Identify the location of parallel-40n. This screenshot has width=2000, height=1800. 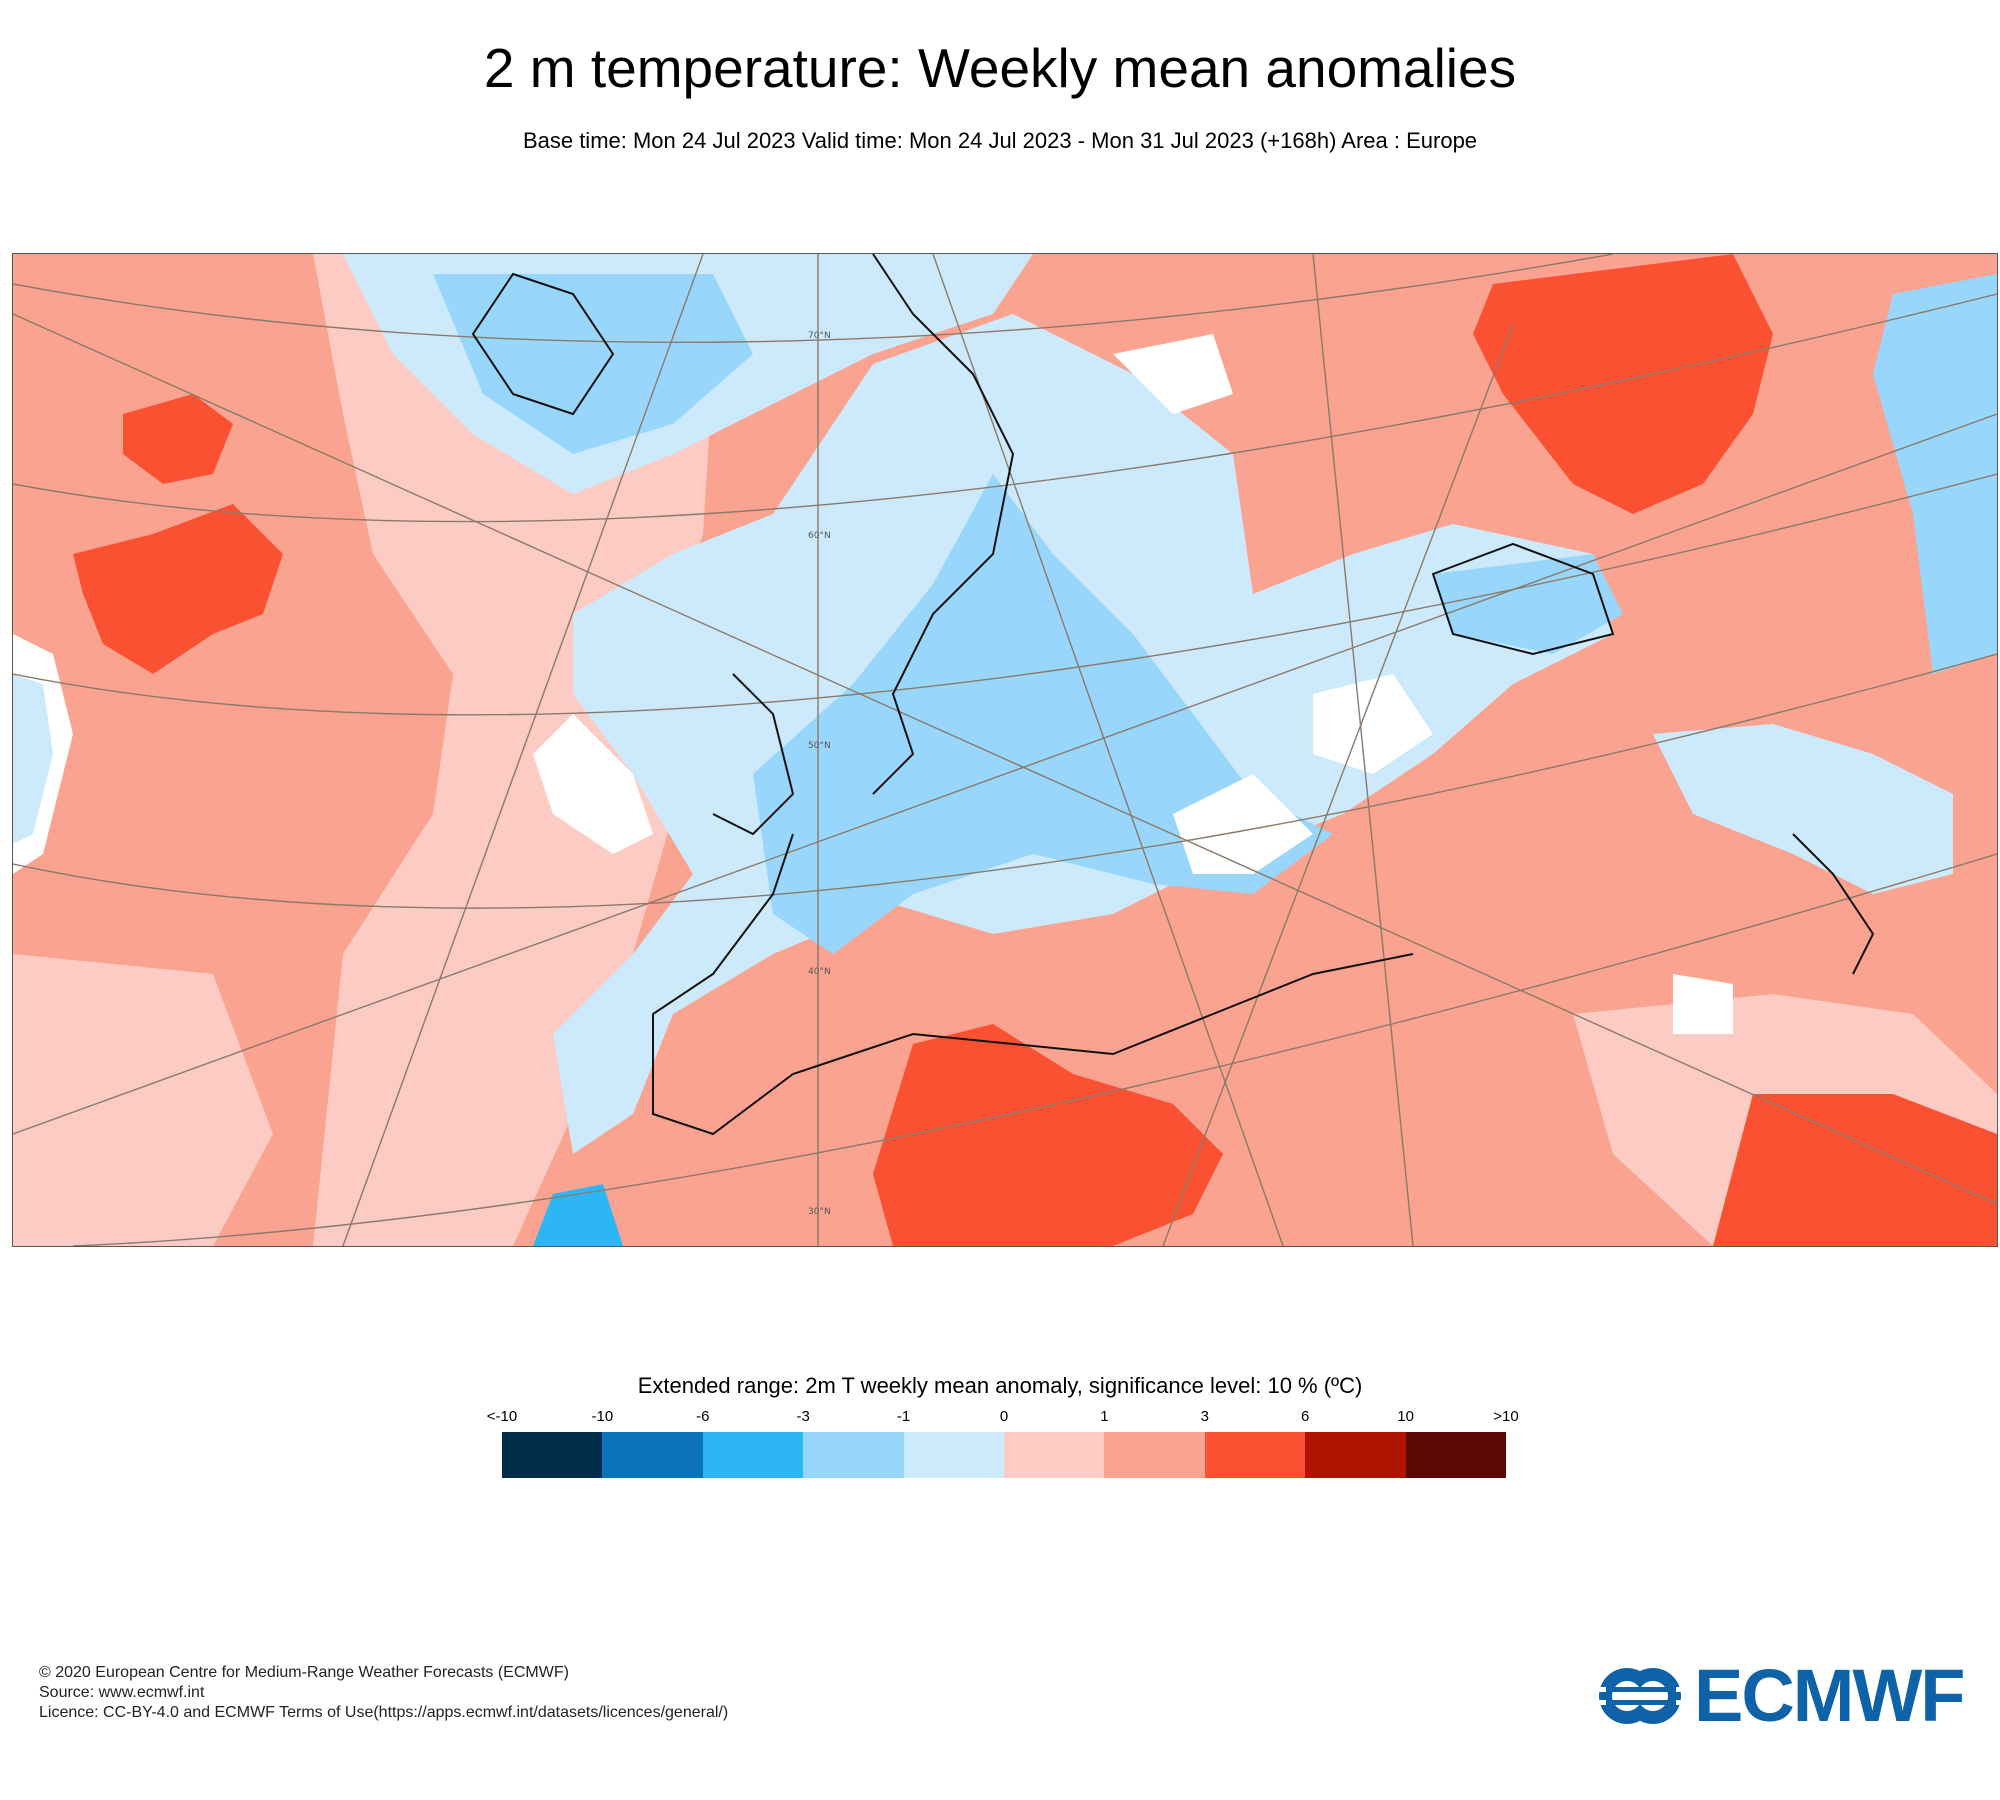
(1005, 781).